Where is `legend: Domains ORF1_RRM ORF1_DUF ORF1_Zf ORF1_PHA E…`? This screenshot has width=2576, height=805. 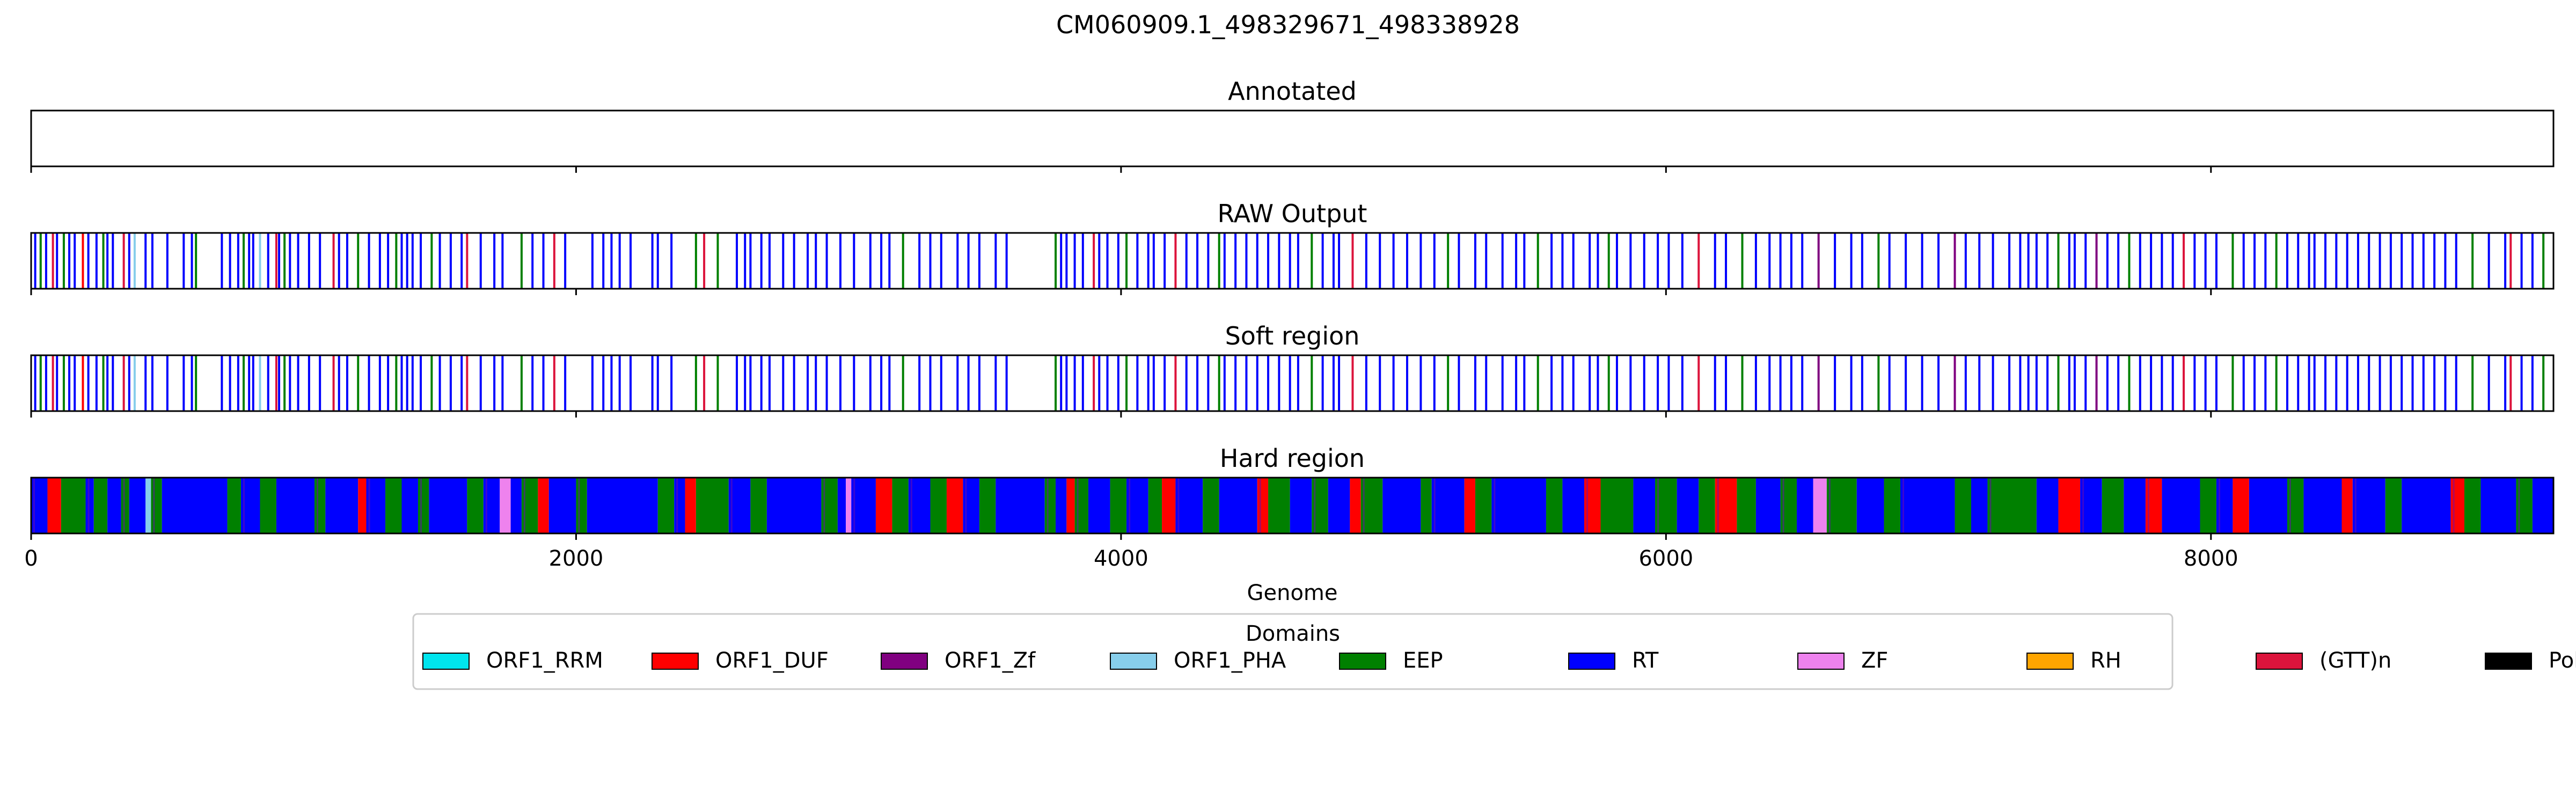
legend: Domains ORF1_RRM ORF1_DUF ORF1_Zf ORF1_PHA E… is located at coordinates (1494, 651).